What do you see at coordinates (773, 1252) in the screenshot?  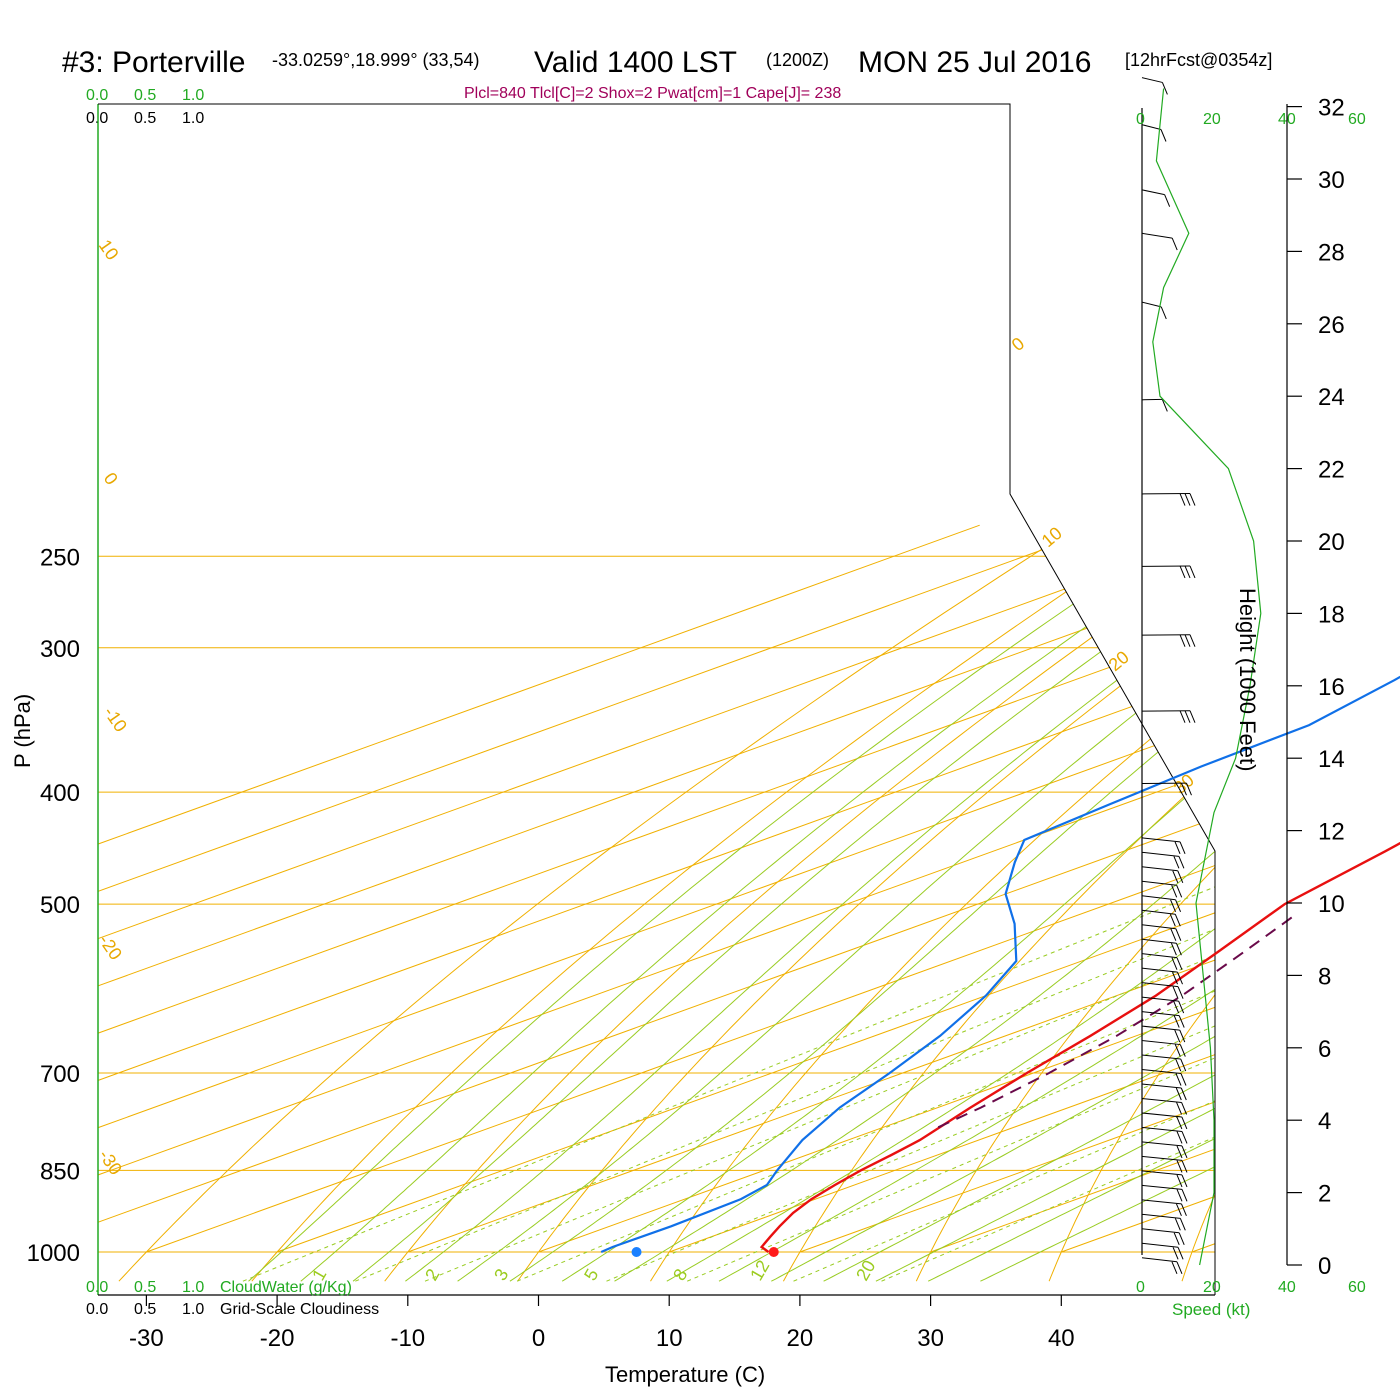 I see `surface-temperature-point` at bounding box center [773, 1252].